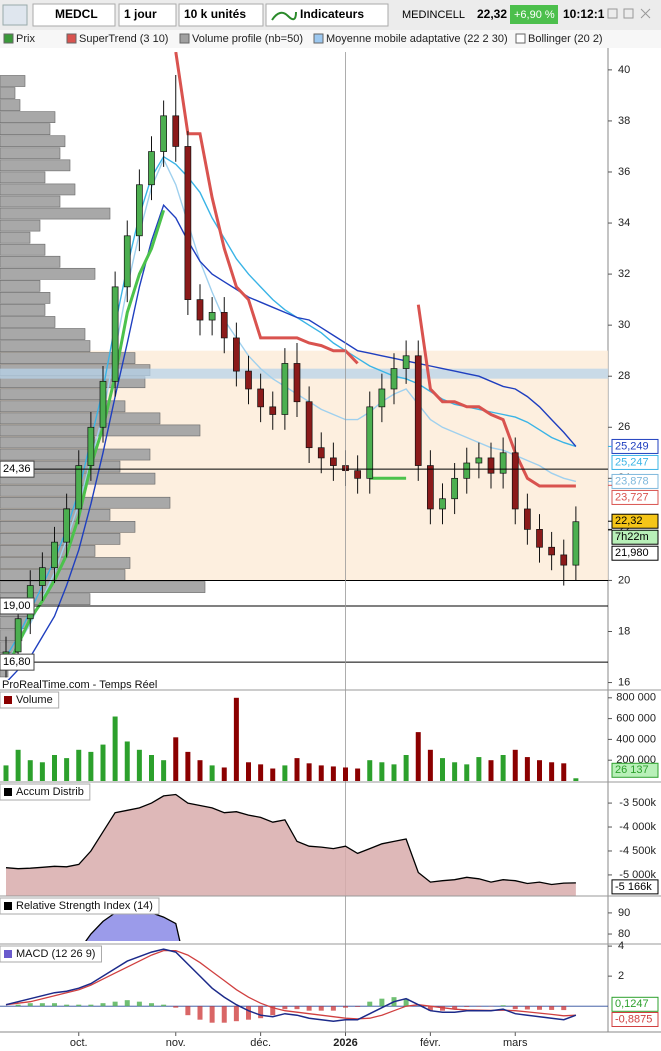 The image size is (661, 1051). Describe the element at coordinates (629, 521) in the screenshot. I see `price-label: 22,32` at that location.